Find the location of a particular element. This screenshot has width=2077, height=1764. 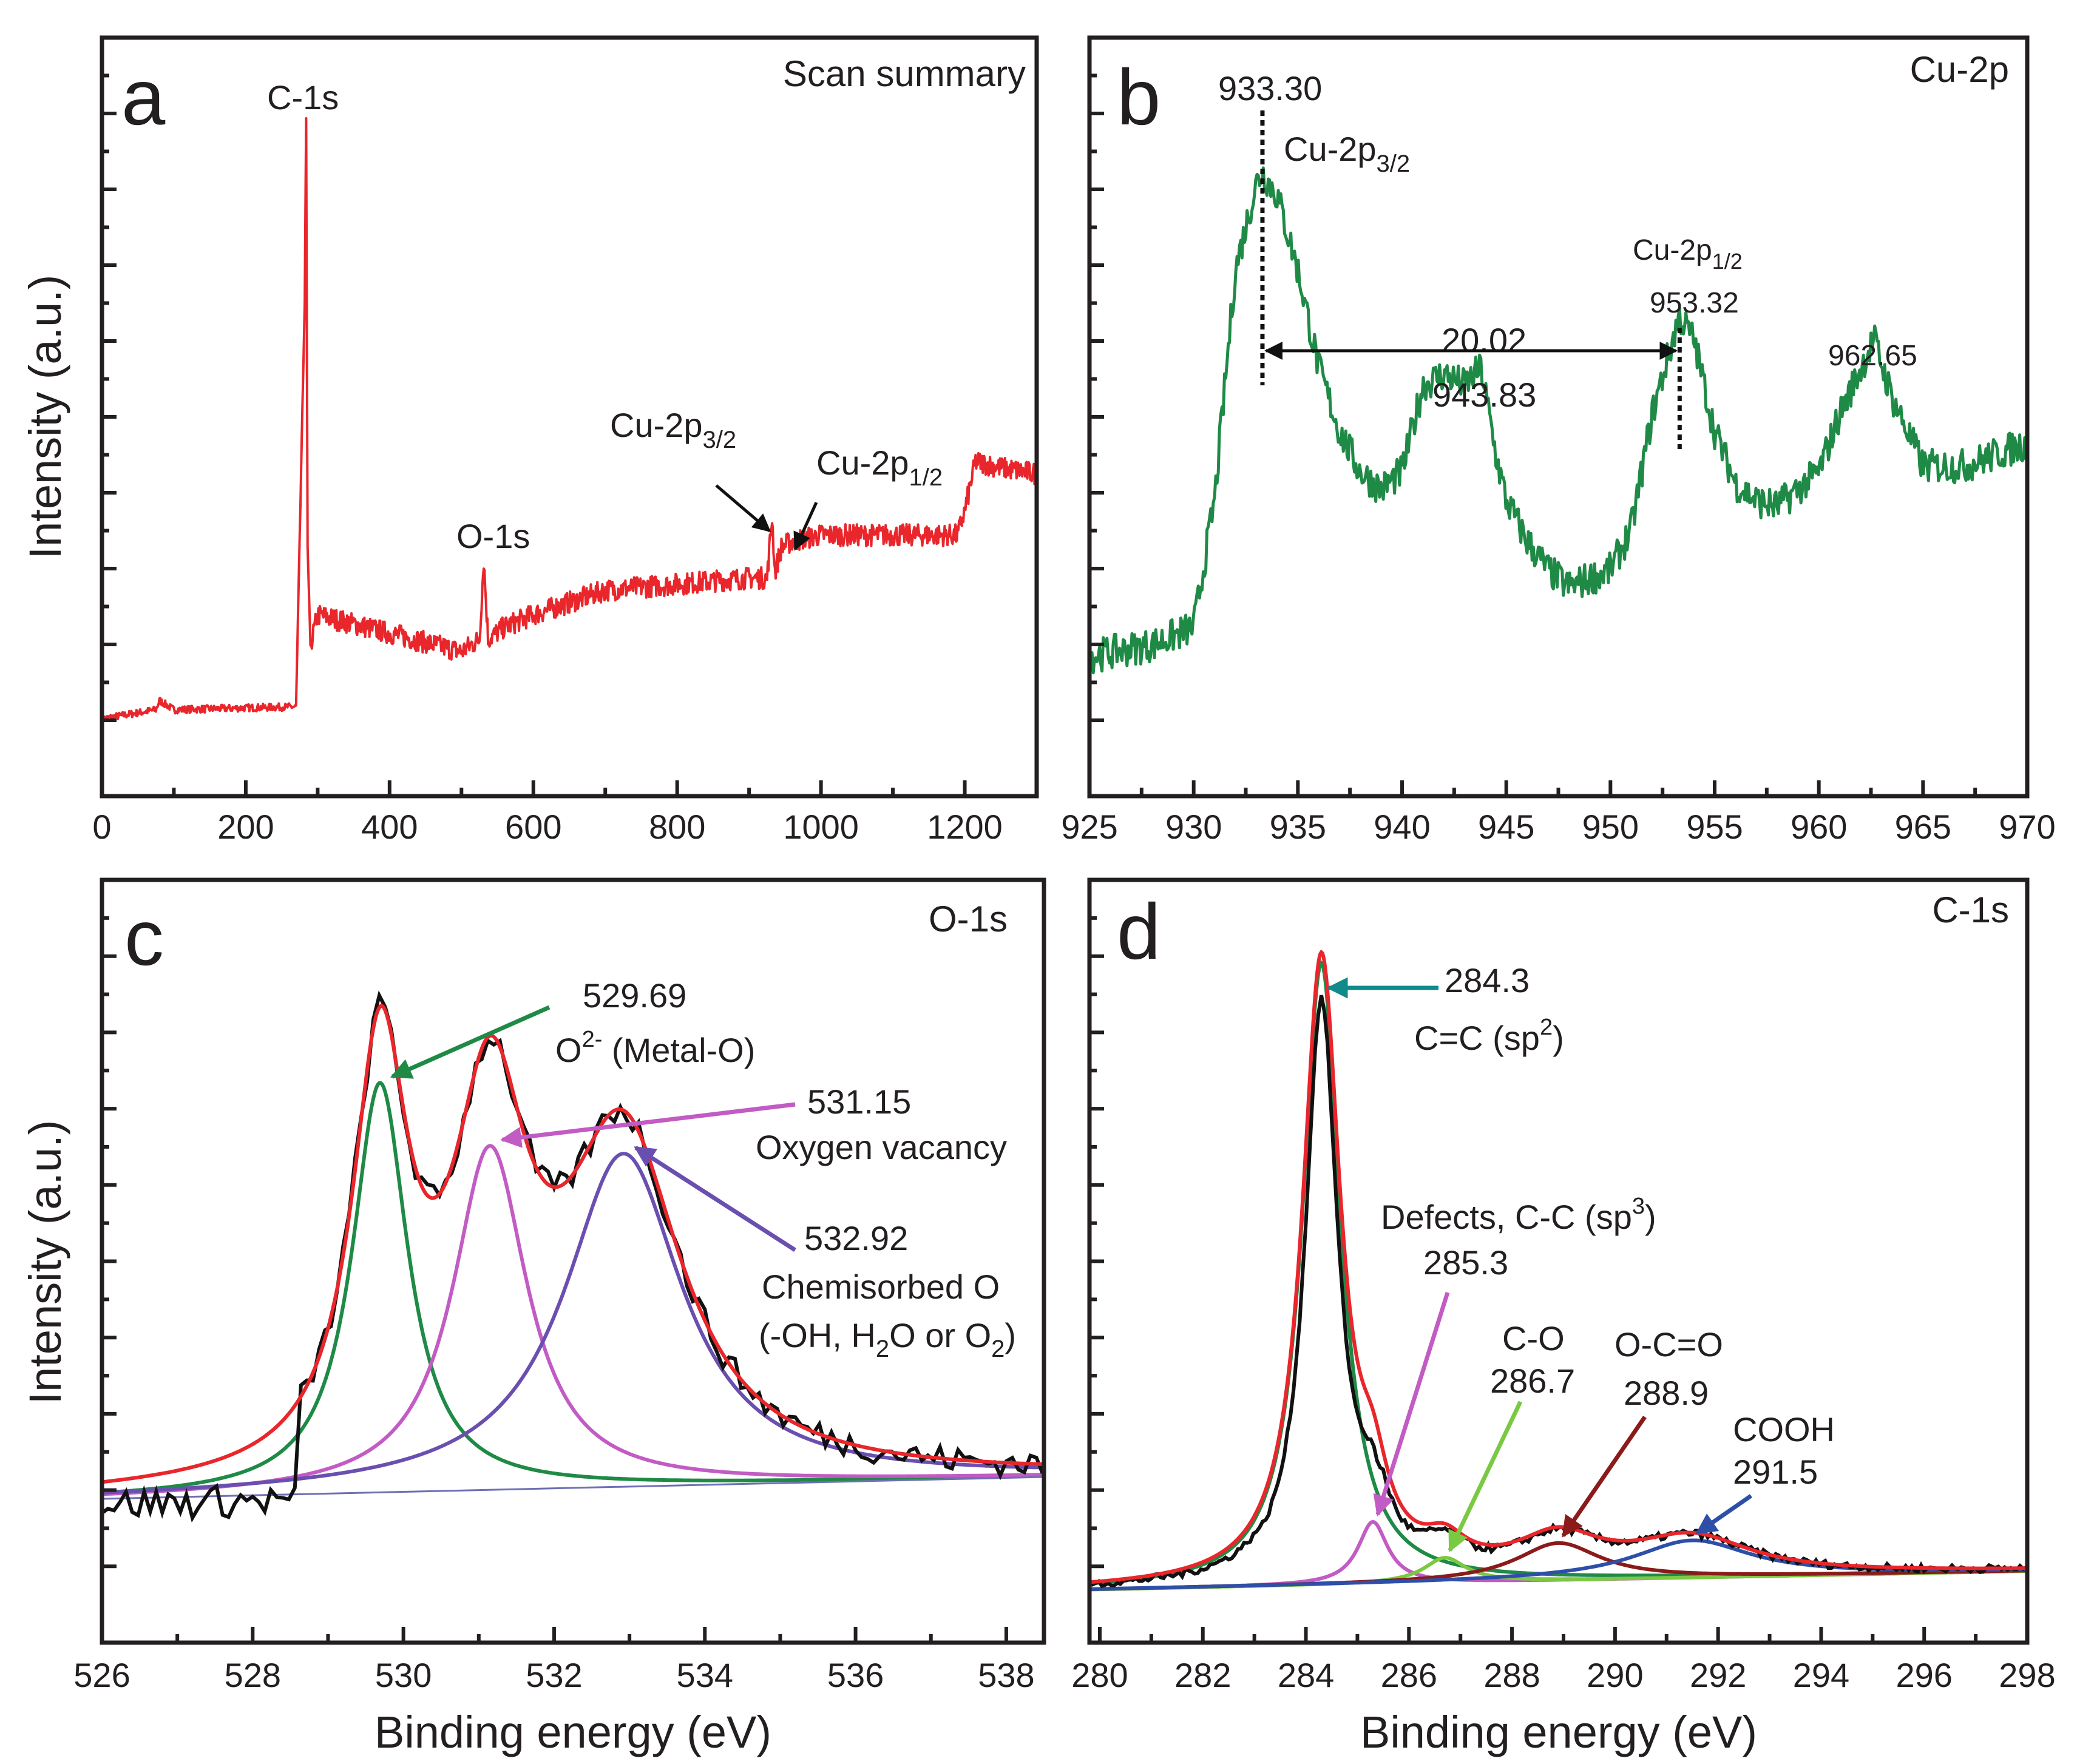

panel-d-defects-label: Defects, C-C (sp3) is located at coordinates (1518, 1215).